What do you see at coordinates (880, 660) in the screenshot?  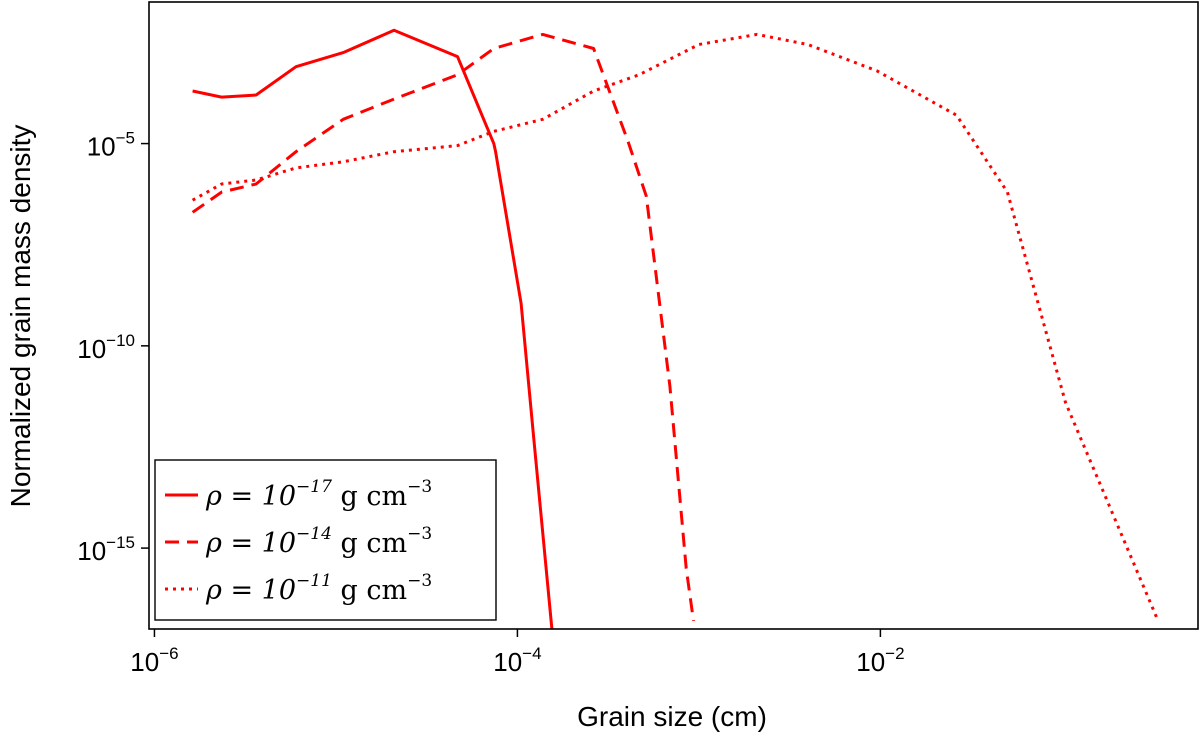 I see `x-tick-label: 10⁻²` at bounding box center [880, 660].